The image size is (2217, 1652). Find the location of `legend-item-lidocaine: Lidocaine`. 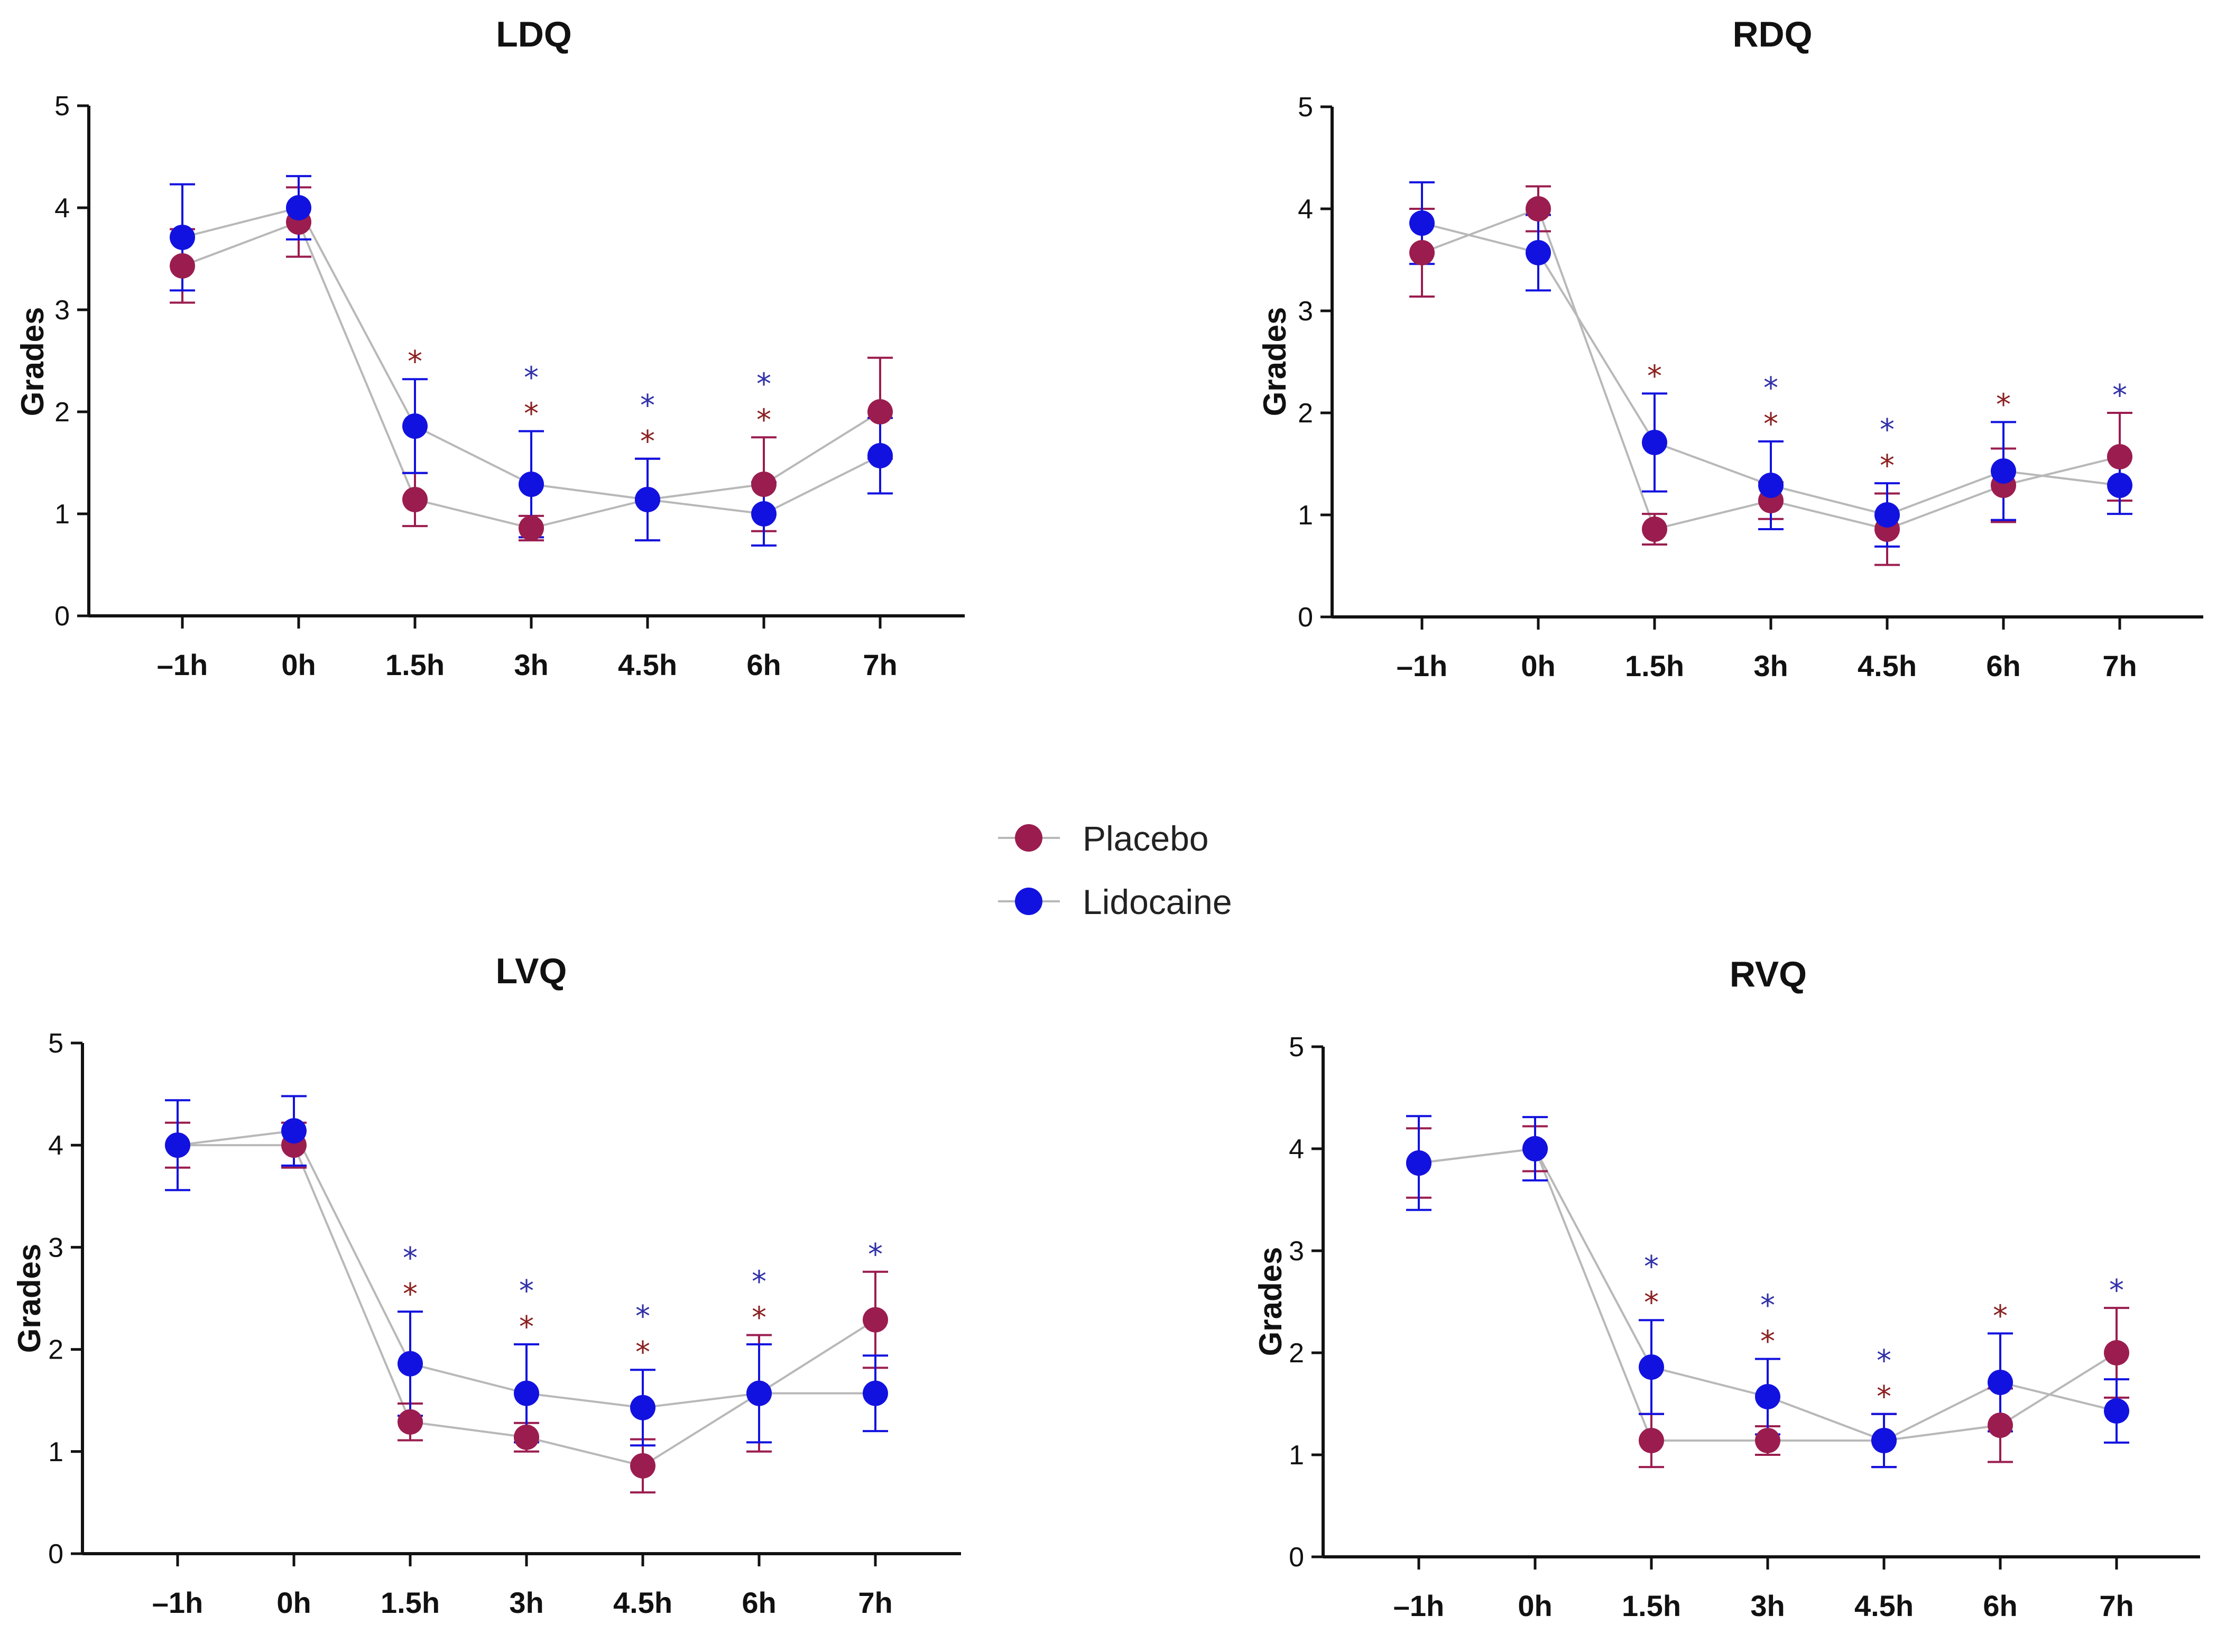

legend-item-lidocaine: Lidocaine is located at coordinates (1115, 901).